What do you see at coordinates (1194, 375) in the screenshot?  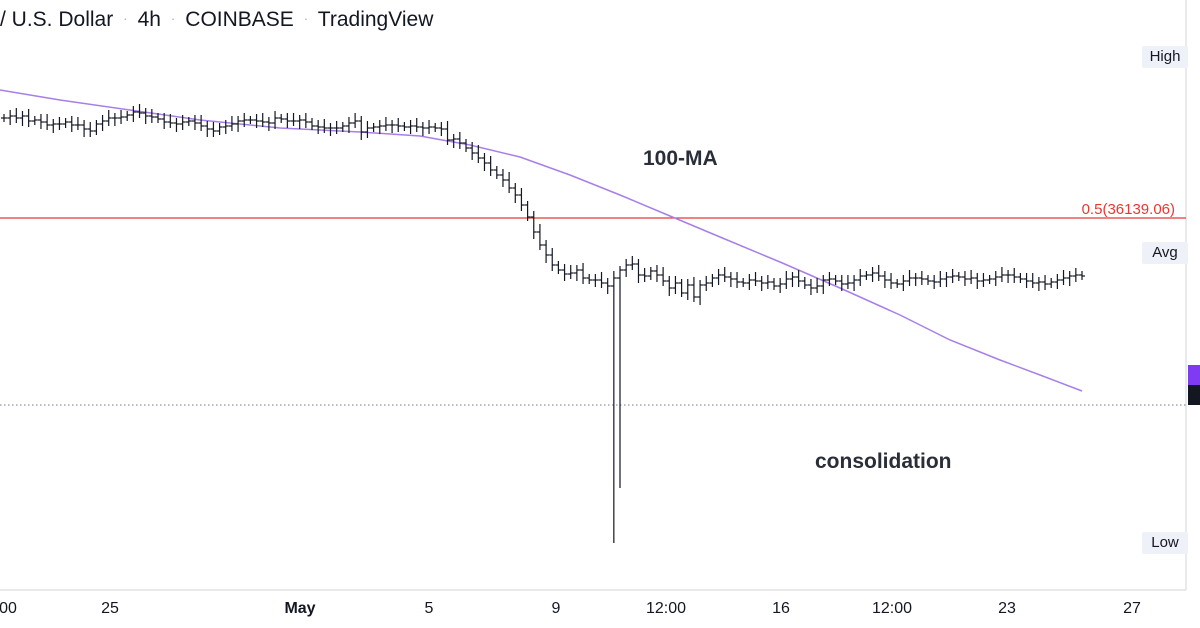 I see `ma-price-marker` at bounding box center [1194, 375].